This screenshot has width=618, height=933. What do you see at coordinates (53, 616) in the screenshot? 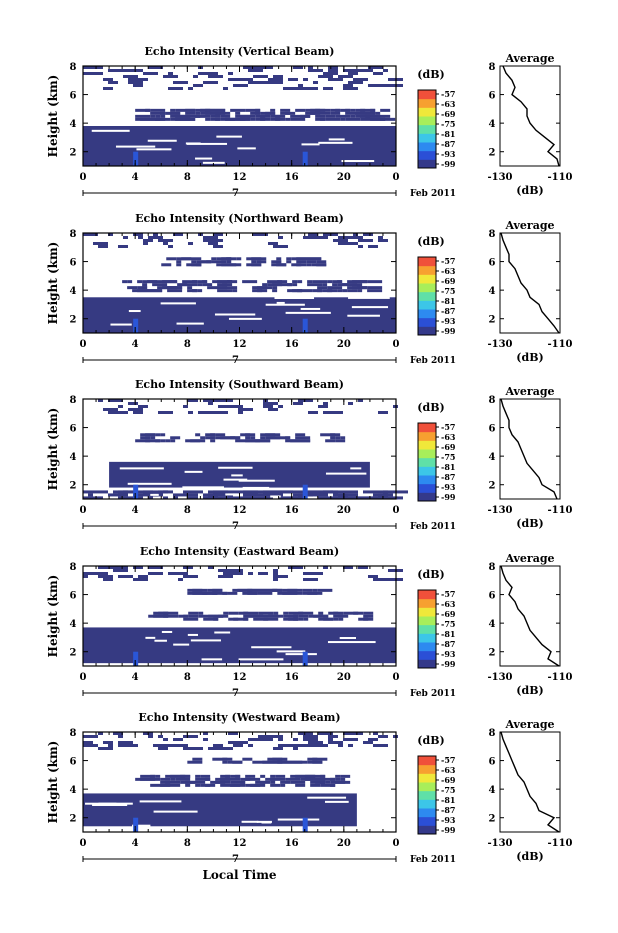
I see `y-axis-label: Height (km)` at bounding box center [53, 616].